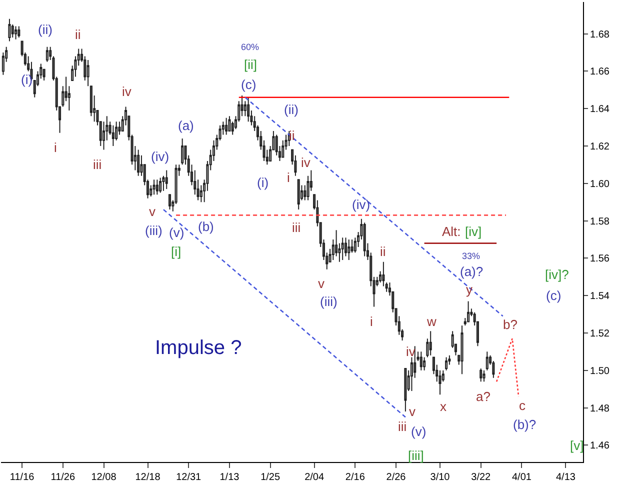 The image size is (625, 484). Describe the element at coordinates (472, 271) in the screenshot. I see `annotation: (a)?` at that location.